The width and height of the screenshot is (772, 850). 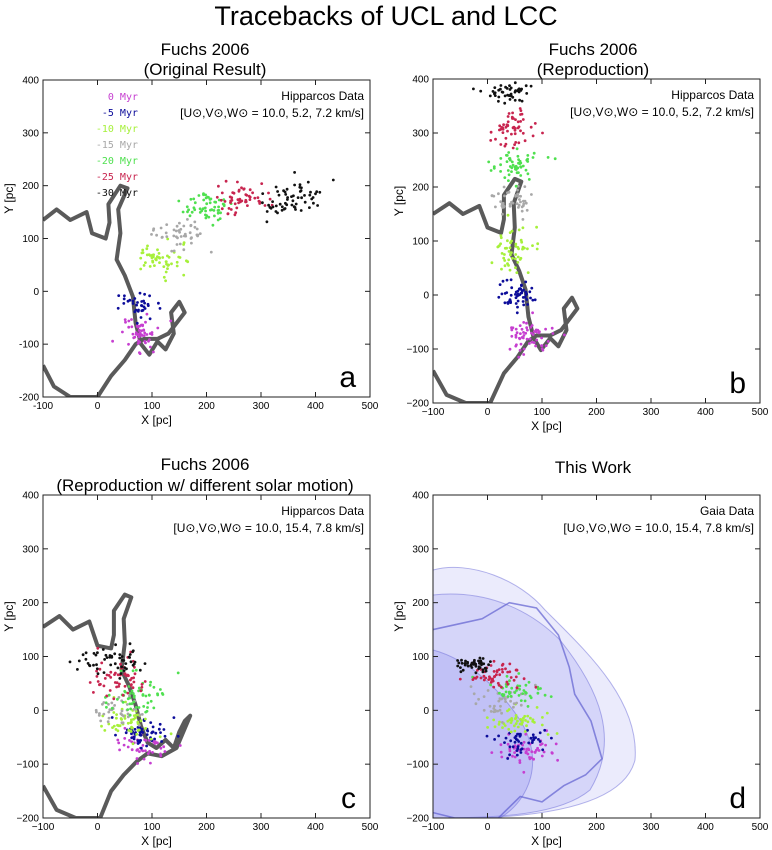 What do you see at coordinates (518, 709) in the screenshot?
I see `association-boundary-outline` at bounding box center [518, 709].